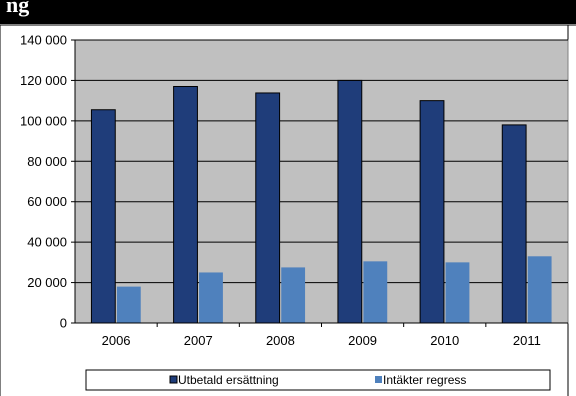 The width and height of the screenshot is (576, 396). What do you see at coordinates (47, 161) in the screenshot?
I see `y-tick-label: 80 000` at bounding box center [47, 161].